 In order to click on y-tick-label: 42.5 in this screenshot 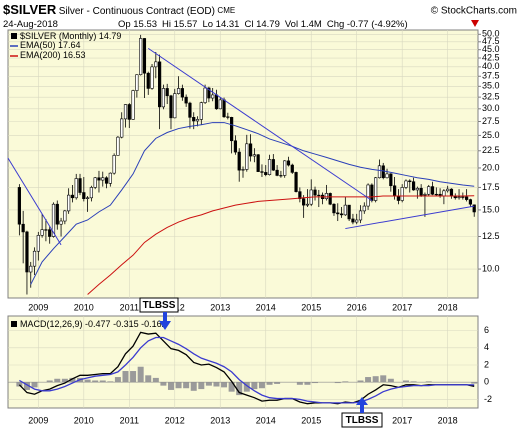, I will do `click(491, 57)`.